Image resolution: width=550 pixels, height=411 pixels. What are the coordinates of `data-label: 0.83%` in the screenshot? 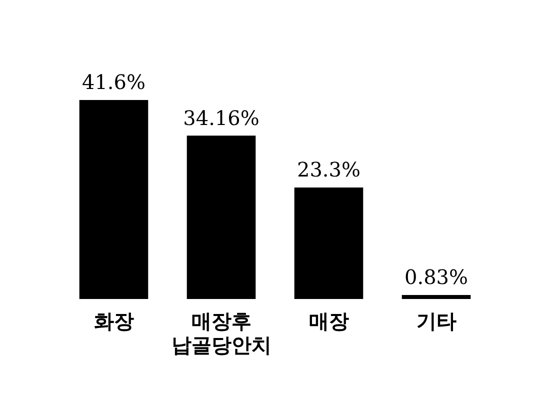 It's located at (436, 277).